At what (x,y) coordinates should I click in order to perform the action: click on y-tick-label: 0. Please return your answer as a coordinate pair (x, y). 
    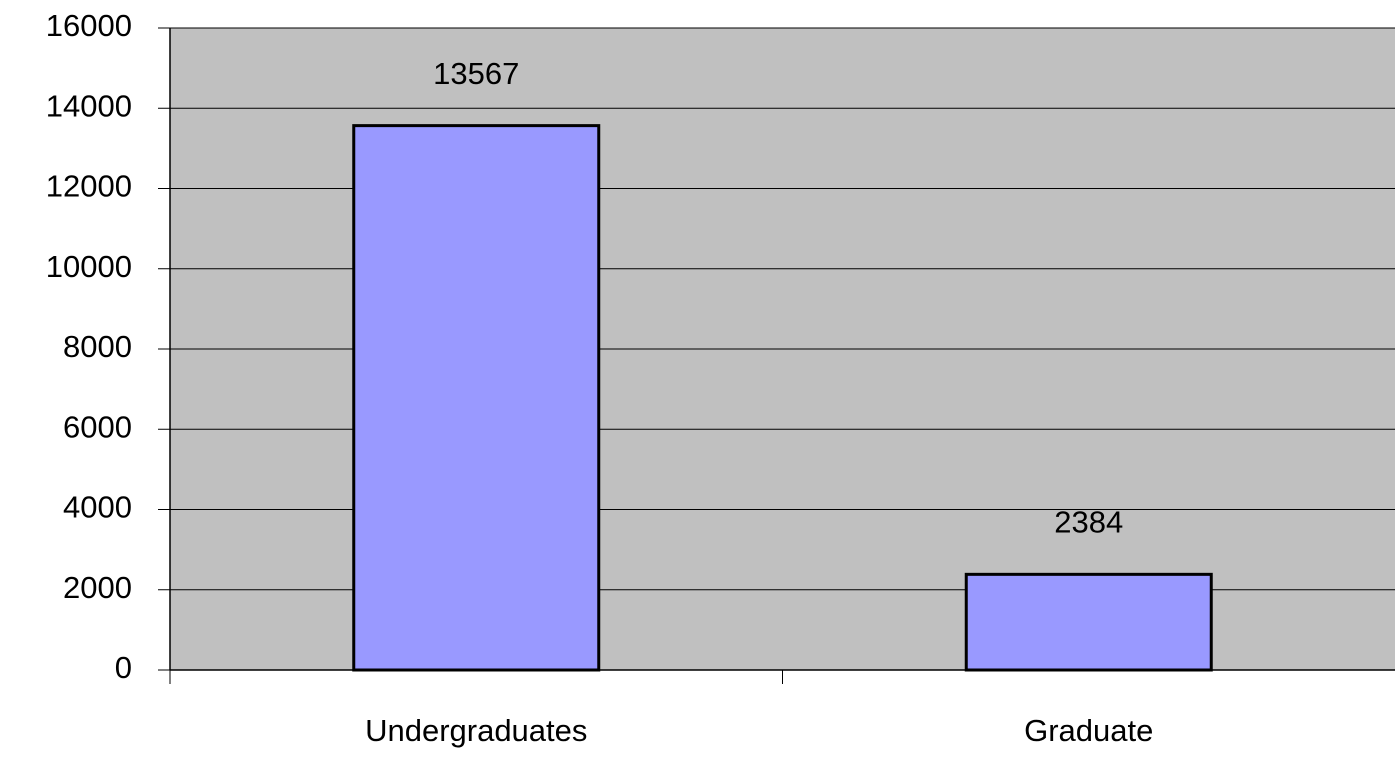
    Looking at the image, I should click on (123, 667).